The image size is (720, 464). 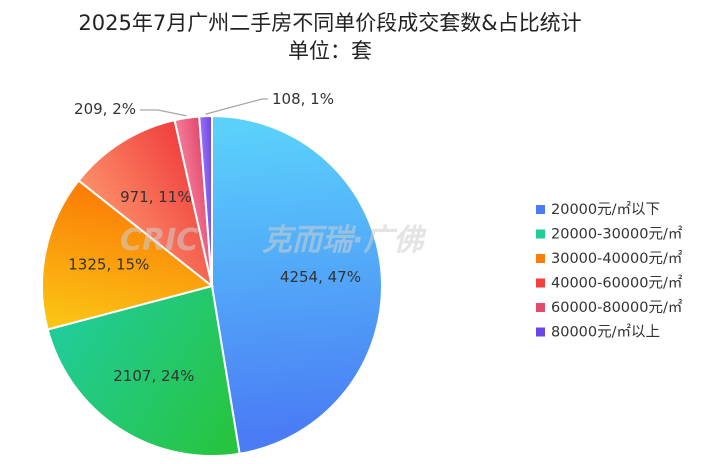 I want to click on data-label: 1325, 15%, so click(x=108, y=265).